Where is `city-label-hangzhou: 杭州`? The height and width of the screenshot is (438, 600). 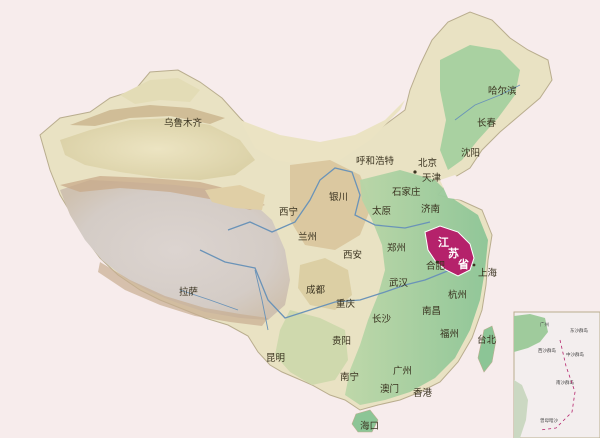
city-label-hangzhou: 杭州 is located at coordinates (457, 295).